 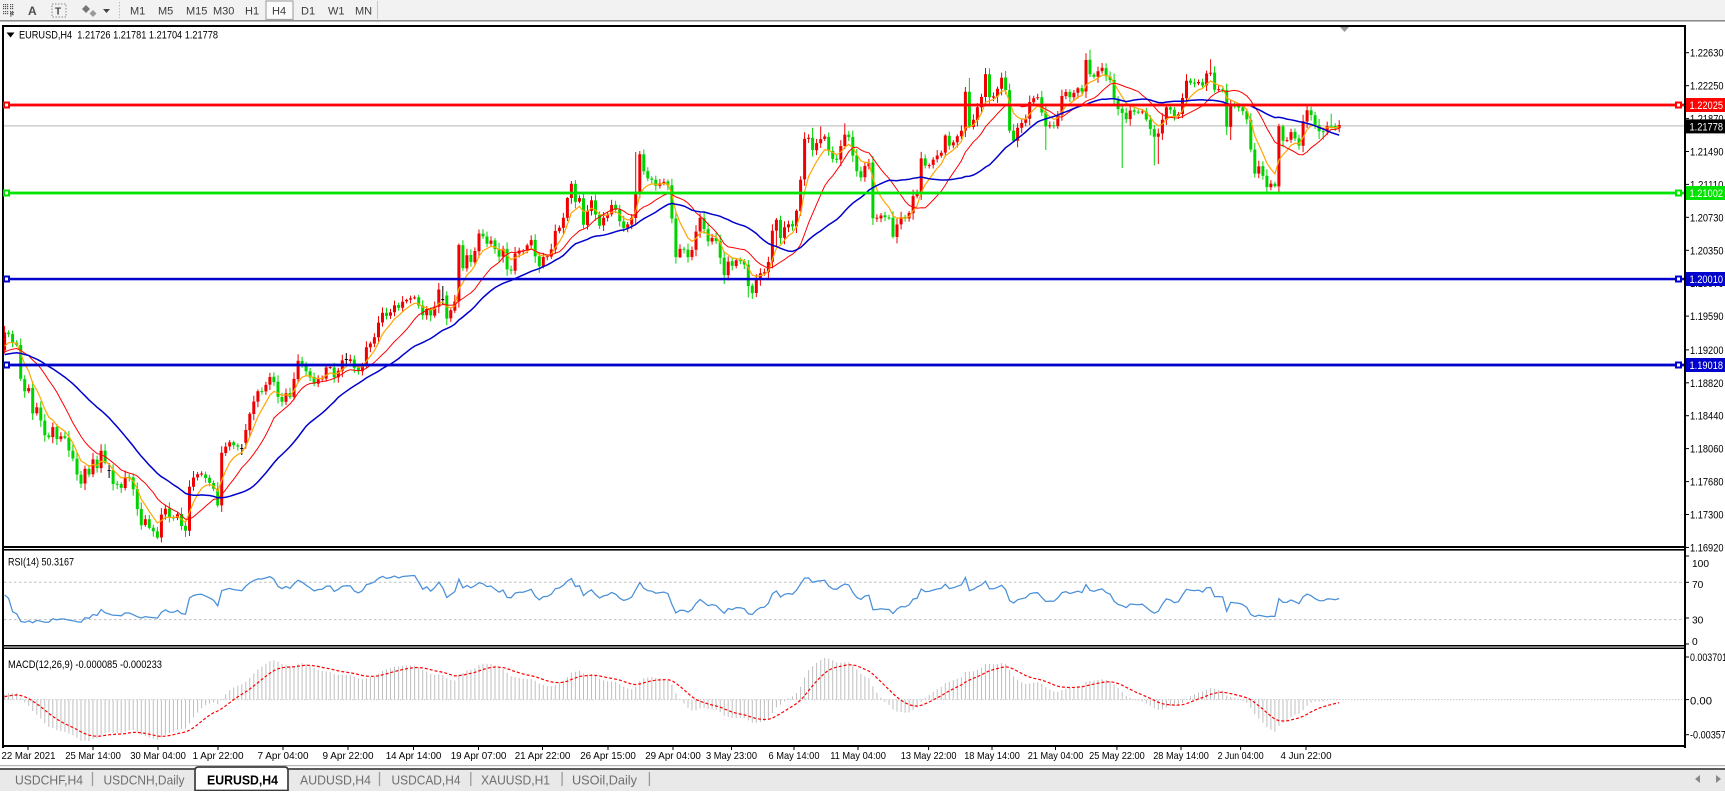 What do you see at coordinates (1306, 756) in the screenshot?
I see `svg-text: 4 Jun 22:00` at bounding box center [1306, 756].